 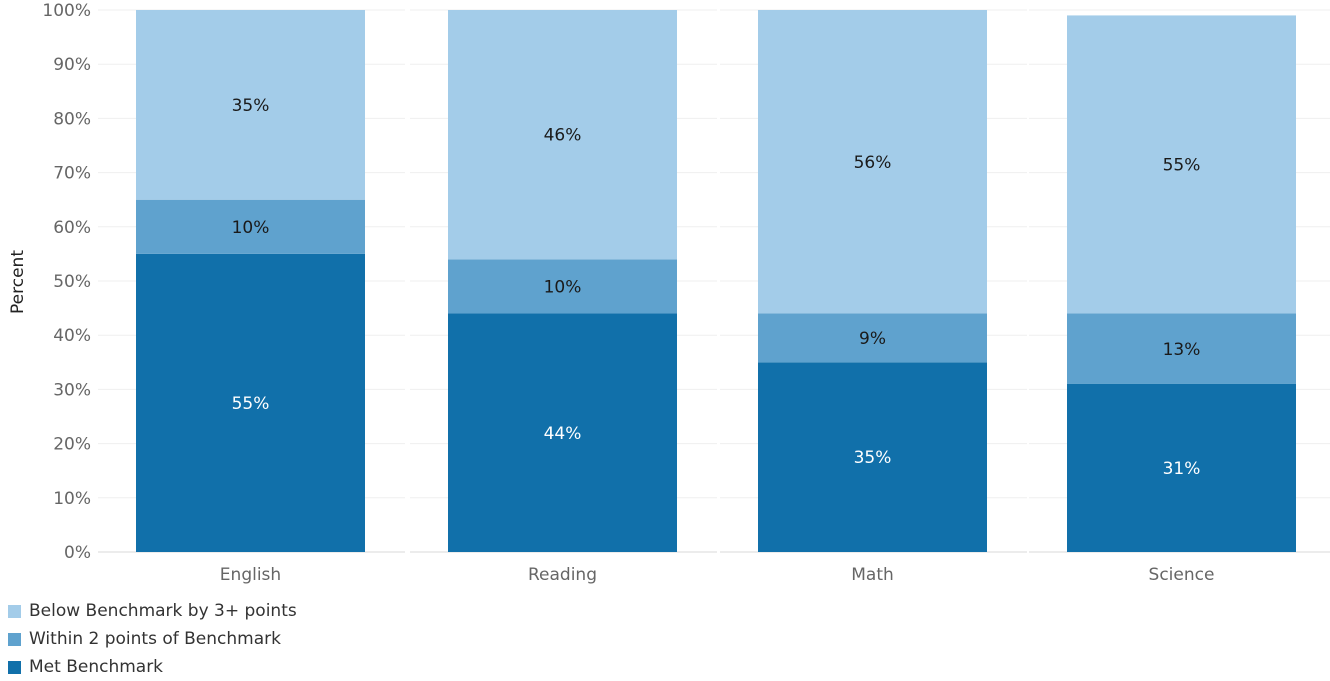 What do you see at coordinates (1182, 575) in the screenshot?
I see `x-tick-label: Science` at bounding box center [1182, 575].